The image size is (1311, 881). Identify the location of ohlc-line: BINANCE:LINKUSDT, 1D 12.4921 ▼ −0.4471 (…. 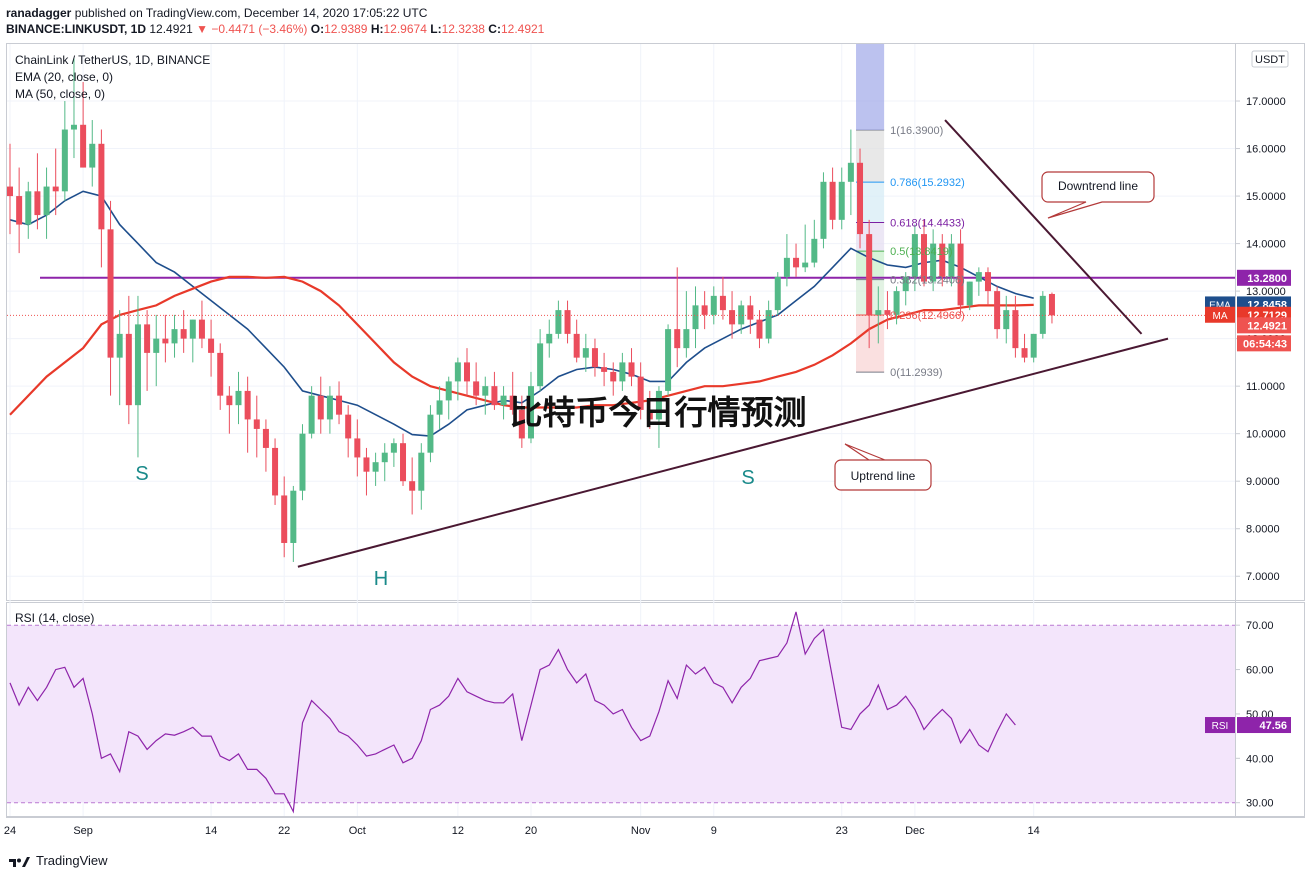
(275, 29).